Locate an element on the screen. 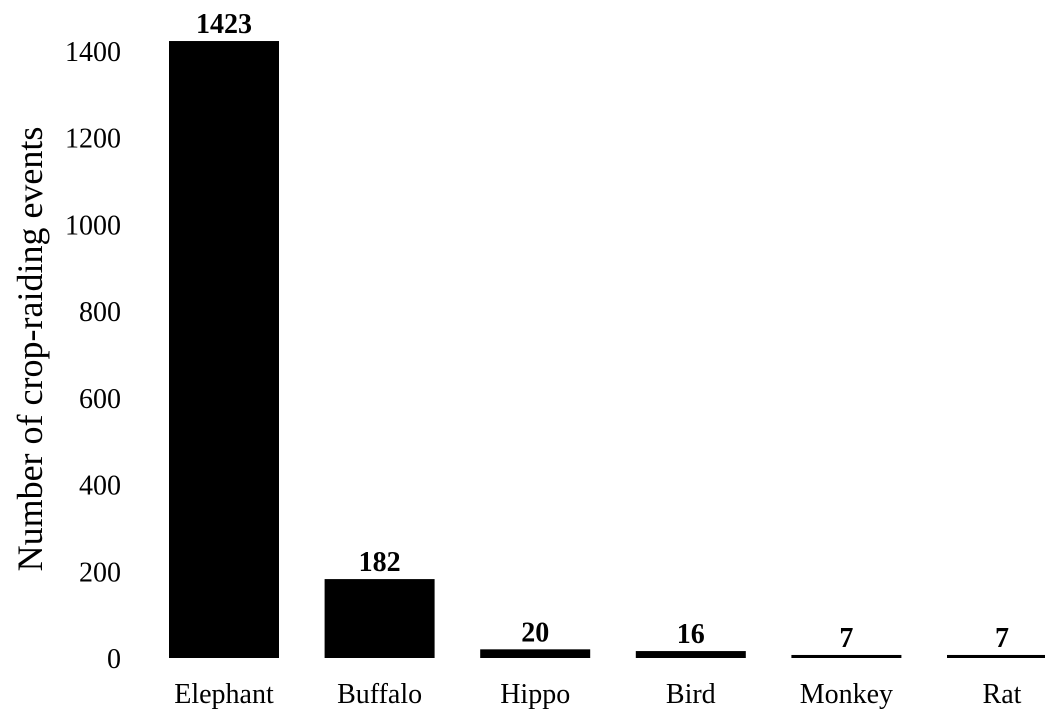  y-axis-title: Number of crop-raiding events is located at coordinates (30, 349).